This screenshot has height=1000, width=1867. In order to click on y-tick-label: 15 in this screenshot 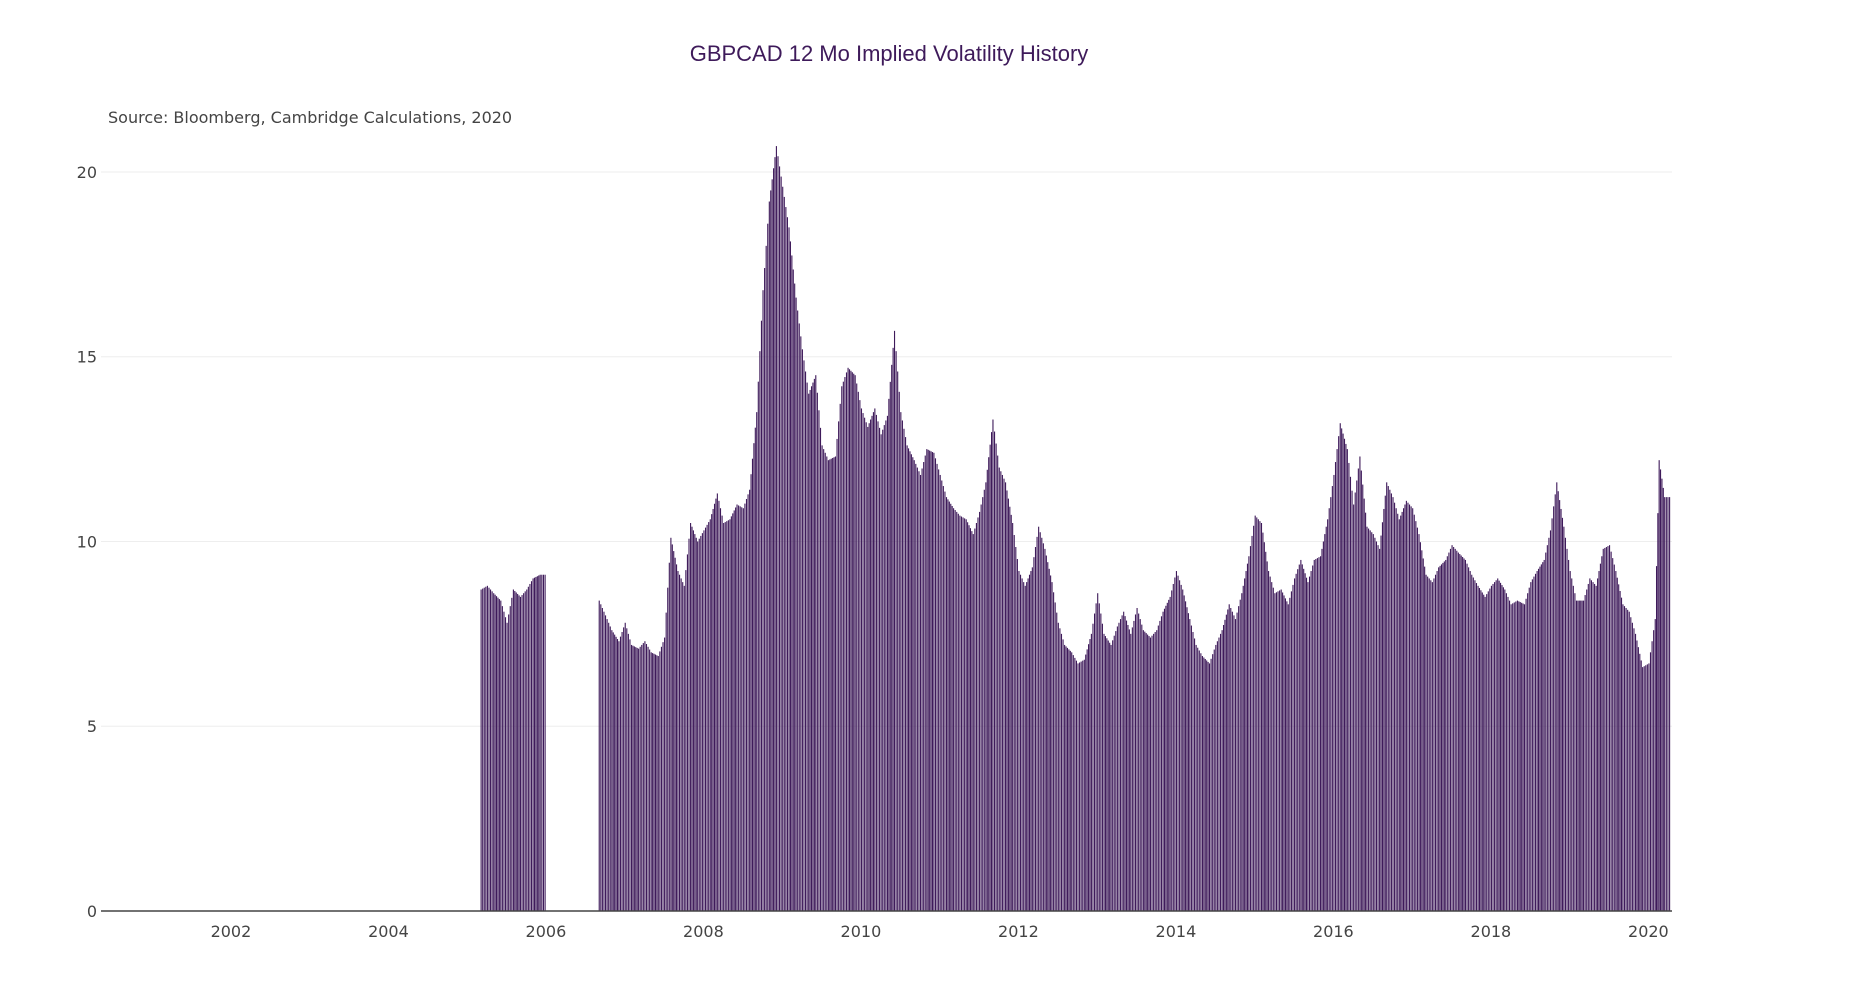, I will do `click(87, 357)`.